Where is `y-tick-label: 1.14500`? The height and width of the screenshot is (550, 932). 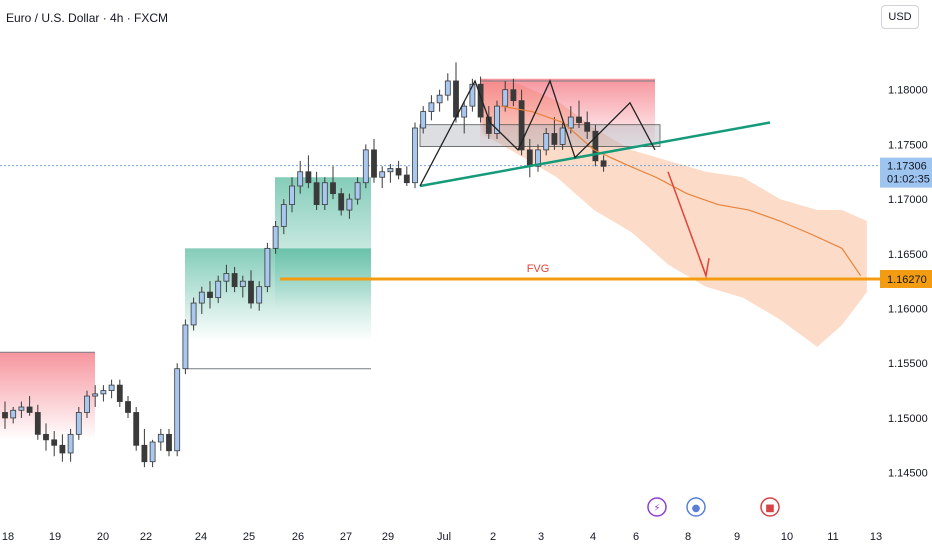 y-tick-label: 1.14500 is located at coordinates (908, 474).